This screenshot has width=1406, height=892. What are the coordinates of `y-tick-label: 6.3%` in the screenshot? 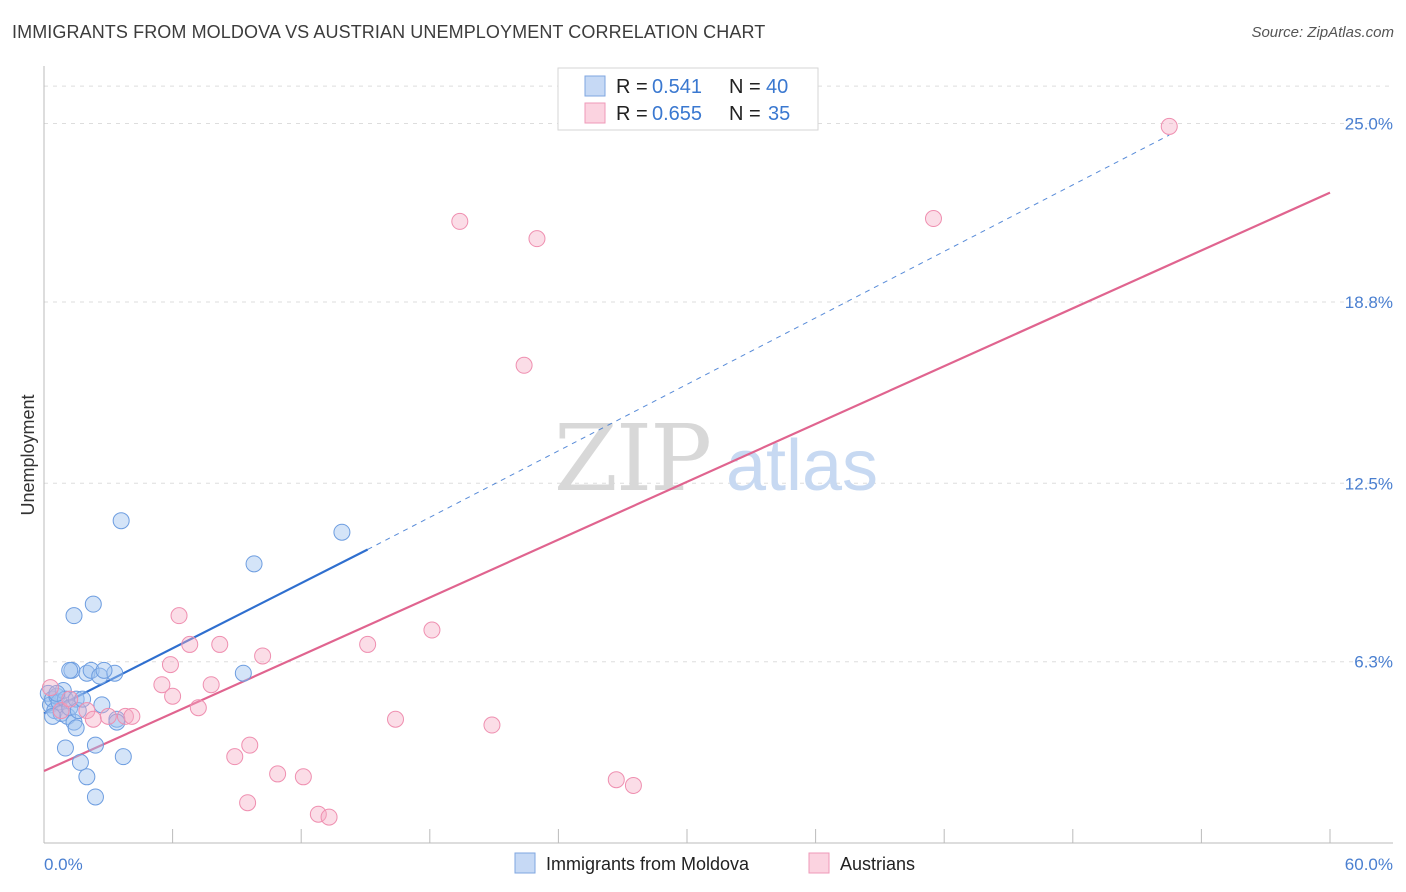 It's located at (1373, 662).